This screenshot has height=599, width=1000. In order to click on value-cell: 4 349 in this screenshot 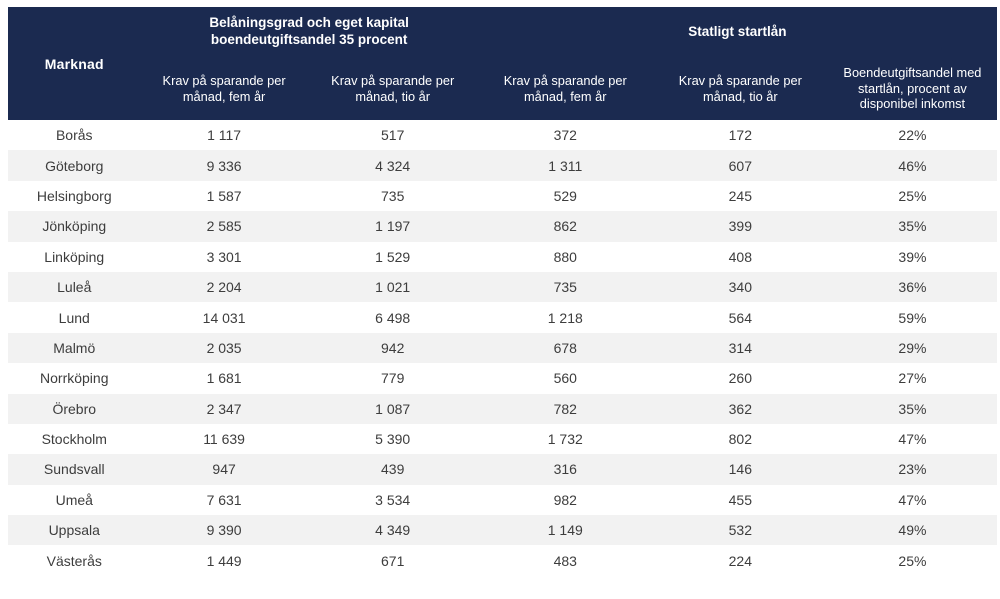, I will do `click(392, 530)`.